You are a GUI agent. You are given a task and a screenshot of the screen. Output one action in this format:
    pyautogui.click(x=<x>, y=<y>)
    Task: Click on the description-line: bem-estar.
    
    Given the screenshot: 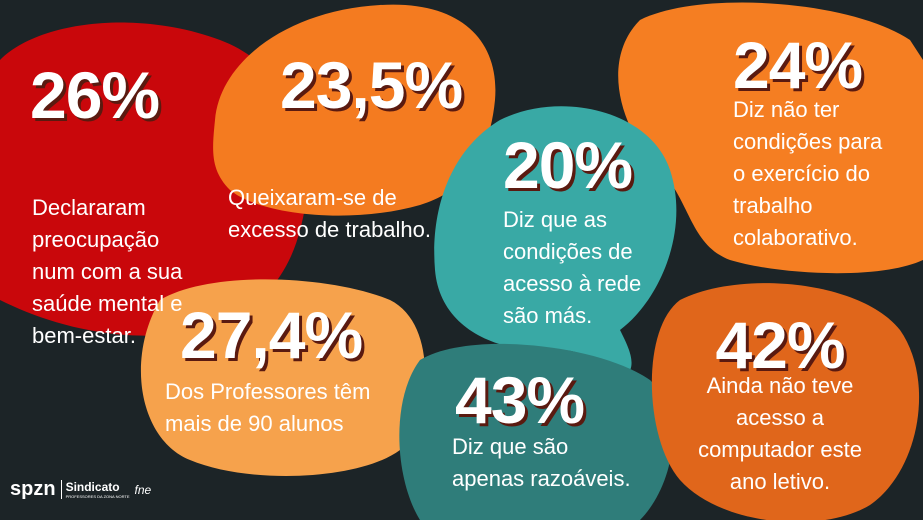 What is the action you would take?
    pyautogui.click(x=84, y=335)
    